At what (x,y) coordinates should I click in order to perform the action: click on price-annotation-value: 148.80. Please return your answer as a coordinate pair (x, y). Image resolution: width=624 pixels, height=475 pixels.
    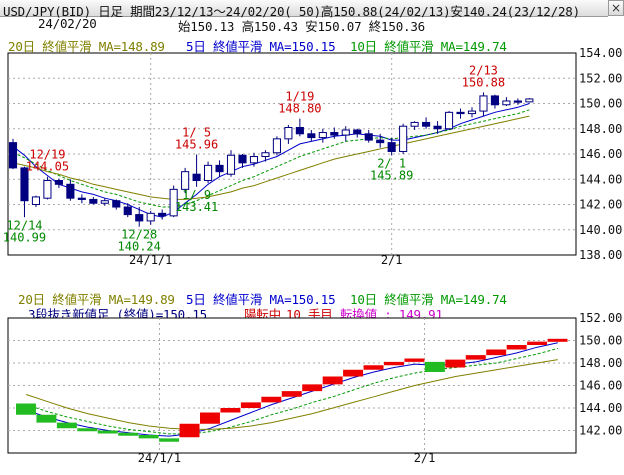
    Looking at the image, I should click on (299, 109).